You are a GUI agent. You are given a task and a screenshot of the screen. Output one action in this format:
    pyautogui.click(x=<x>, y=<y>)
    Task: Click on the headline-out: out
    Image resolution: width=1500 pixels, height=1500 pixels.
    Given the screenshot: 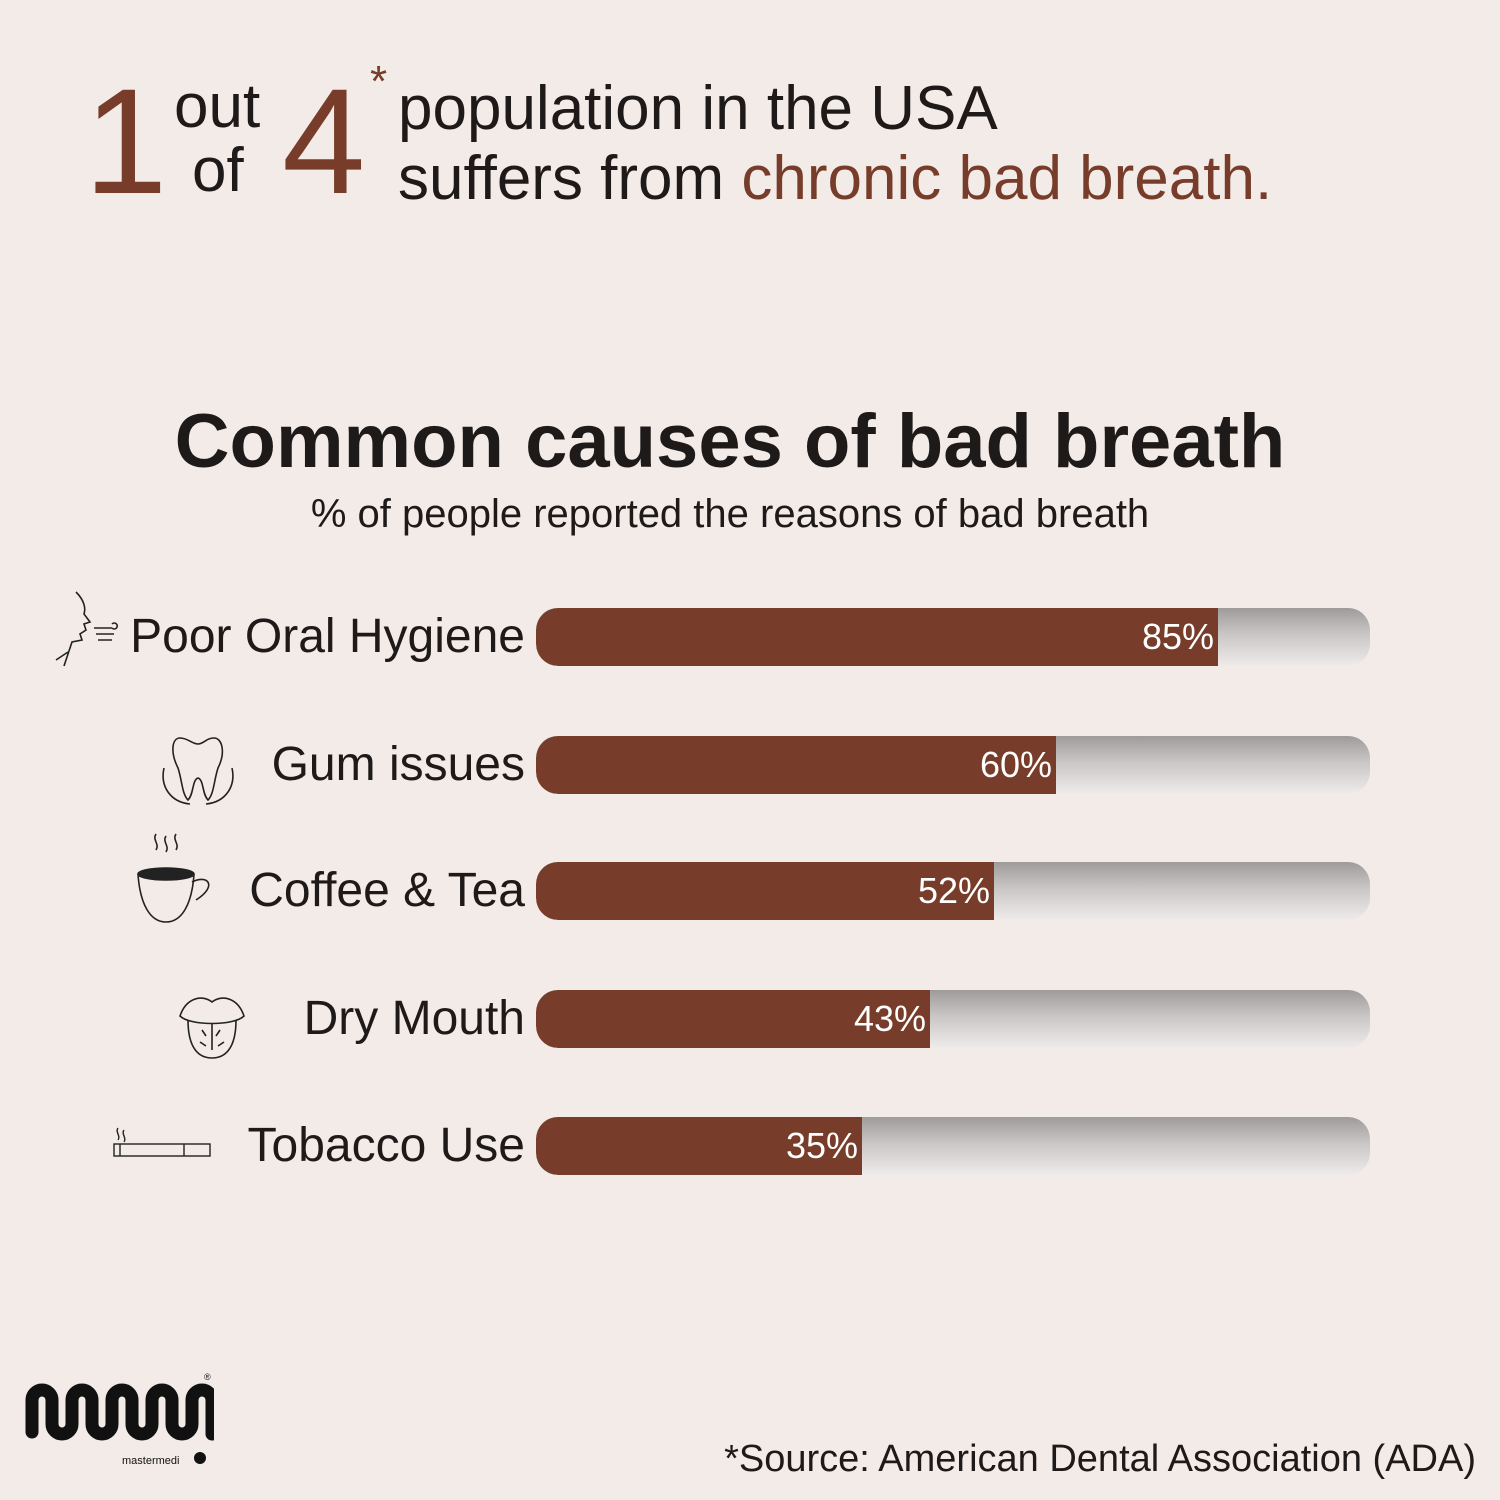 What is the action you would take?
    pyautogui.click(x=217, y=106)
    